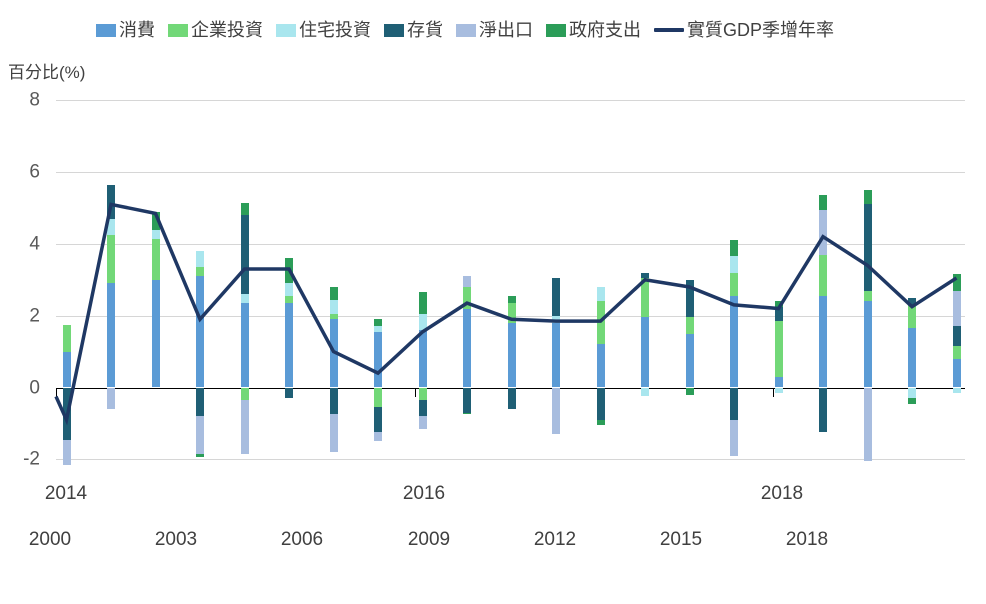 This screenshot has height=604, width=986. Describe the element at coordinates (429, 539) in the screenshot. I see `x-axis-row2-label-3-2009: 2009` at that location.